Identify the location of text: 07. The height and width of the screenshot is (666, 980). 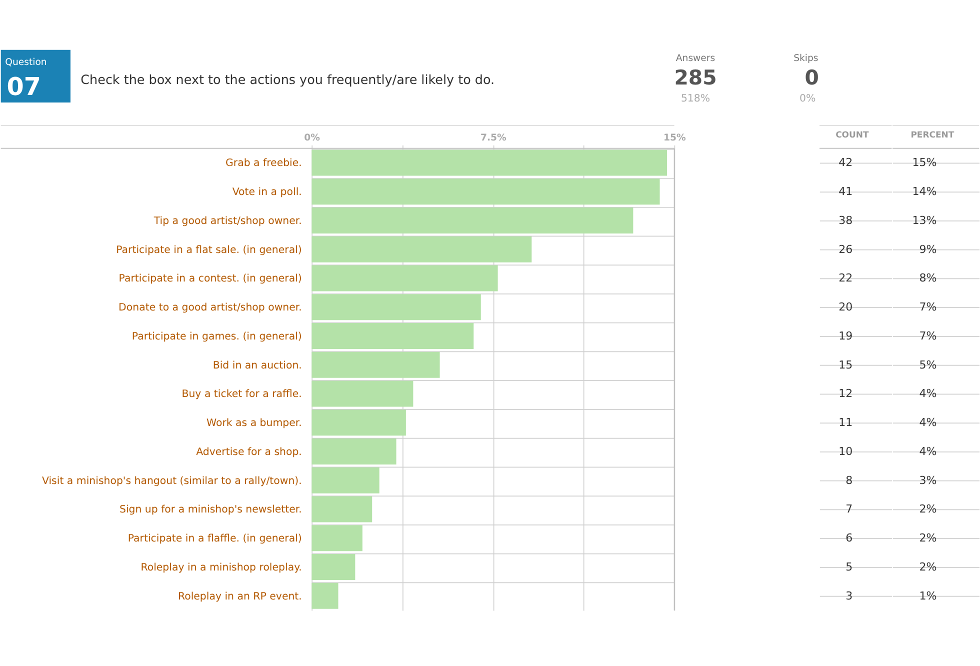
(24, 86).